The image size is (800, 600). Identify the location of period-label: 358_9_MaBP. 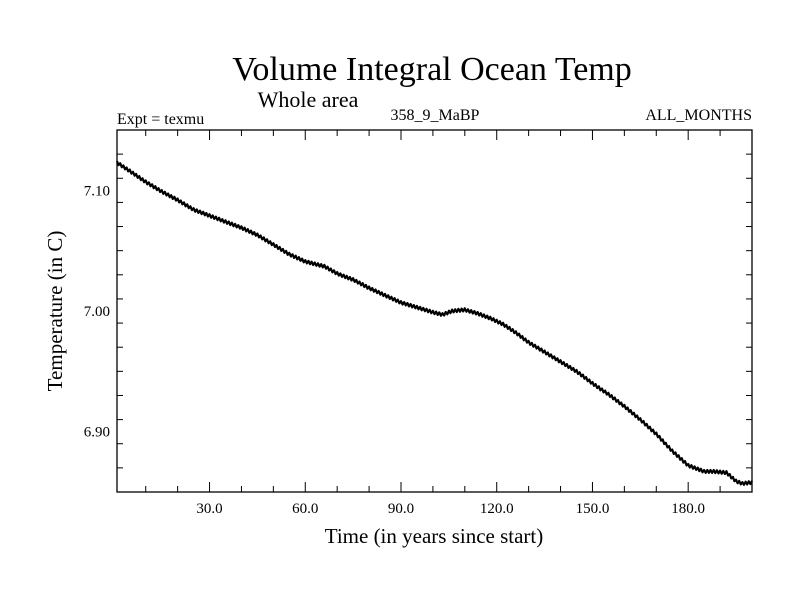
(435, 115).